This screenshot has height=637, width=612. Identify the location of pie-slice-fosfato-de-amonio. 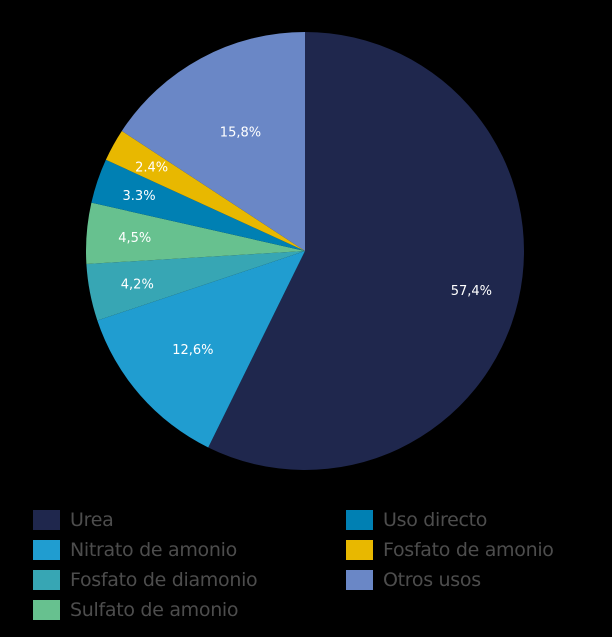
(205, 190).